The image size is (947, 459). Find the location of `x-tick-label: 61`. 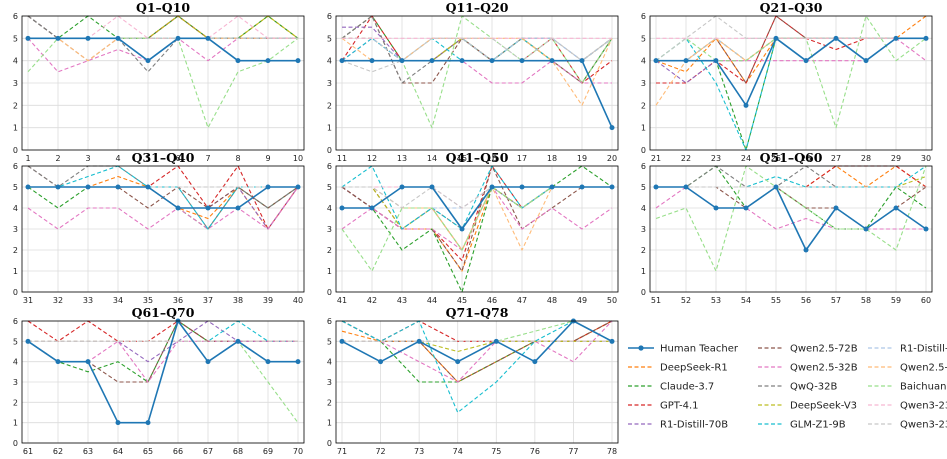

x-tick-label: 61 is located at coordinates (28, 451).